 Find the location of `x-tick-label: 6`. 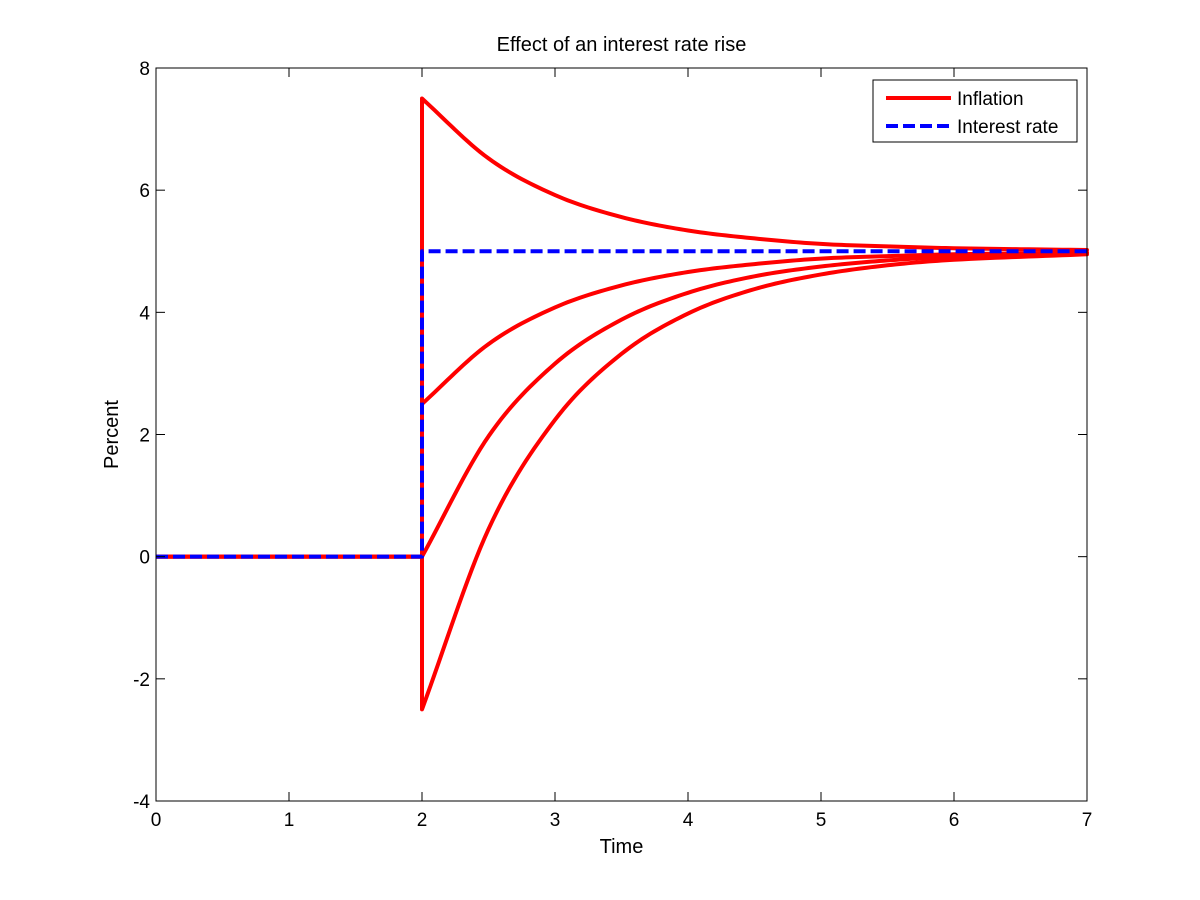

x-tick-label: 6 is located at coordinates (954, 820).